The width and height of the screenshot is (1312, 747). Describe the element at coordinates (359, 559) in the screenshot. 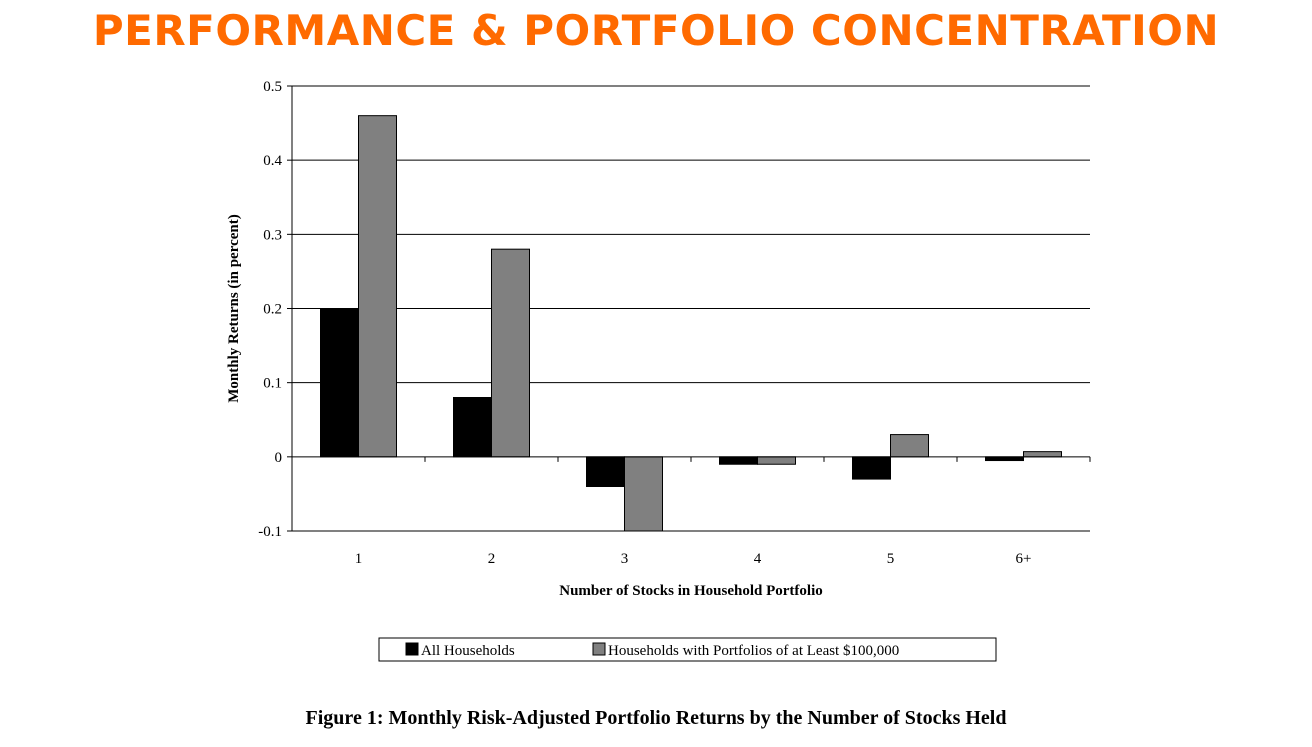

I see `x-tick-label: 1` at that location.